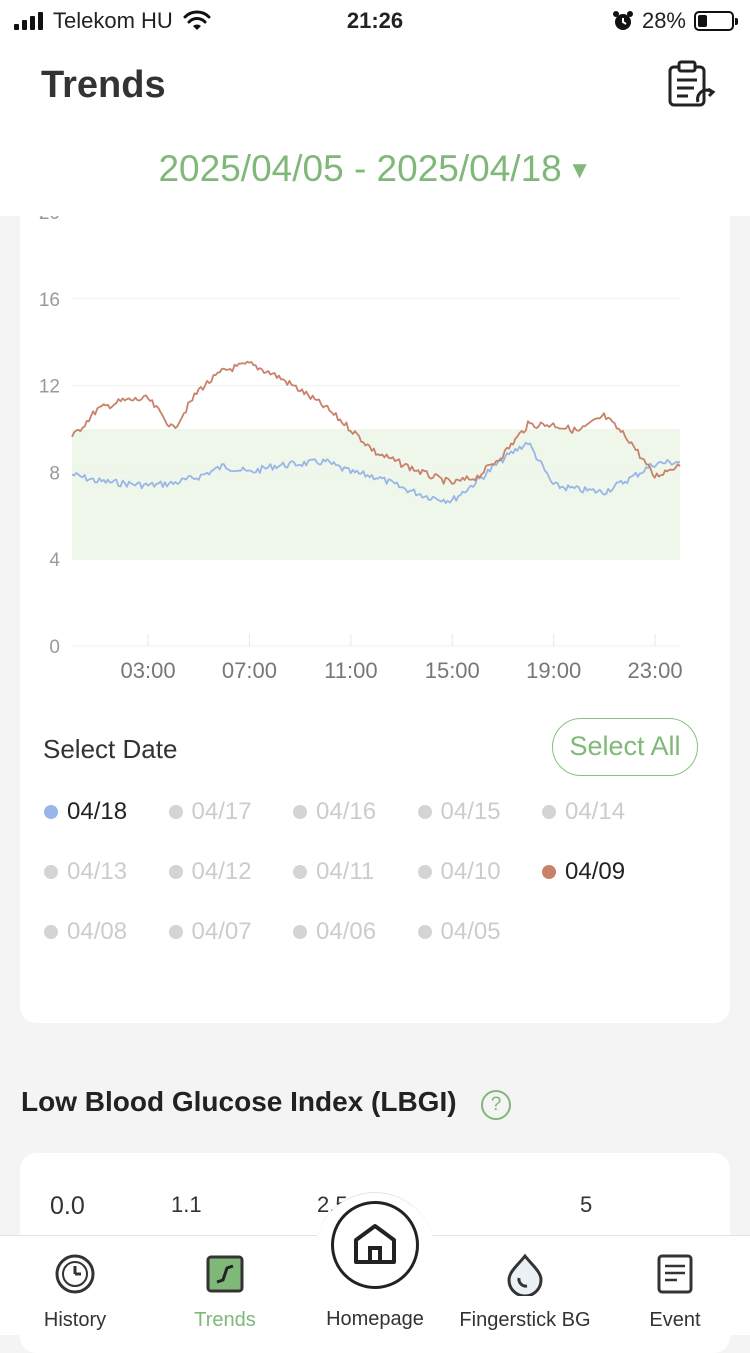  I want to click on date-label: 04/15, so click(470, 811).